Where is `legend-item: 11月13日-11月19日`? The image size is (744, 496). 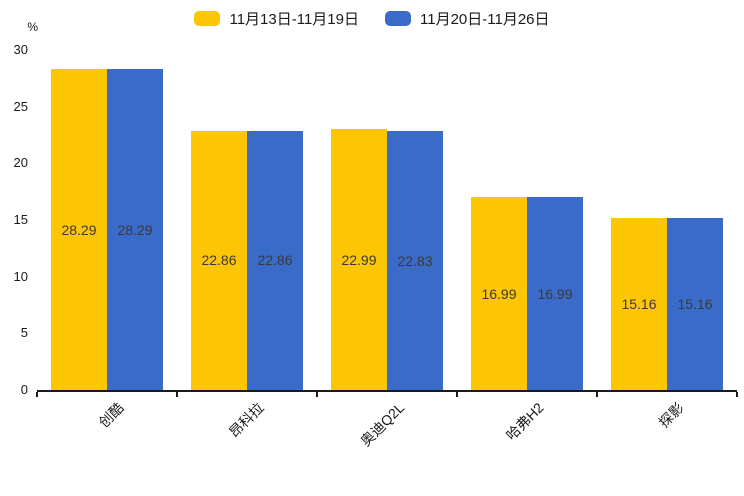 legend-item: 11月13日-11月19日 is located at coordinates (276, 18).